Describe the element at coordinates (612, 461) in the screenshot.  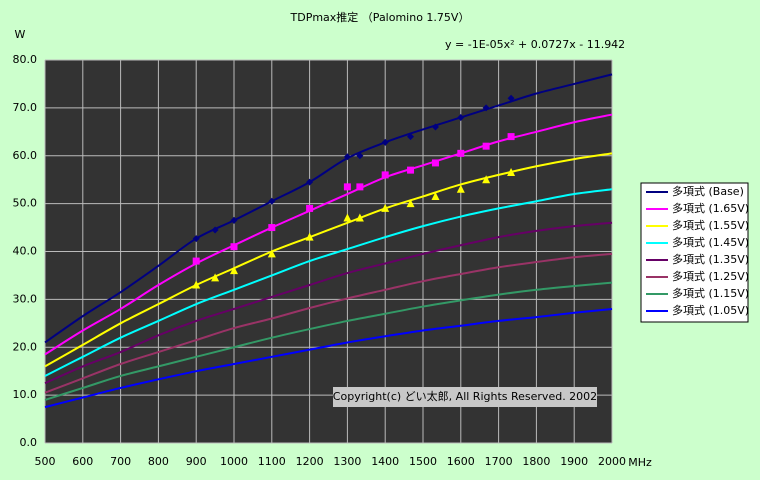
I see `x-tick-label: 2000` at that location.